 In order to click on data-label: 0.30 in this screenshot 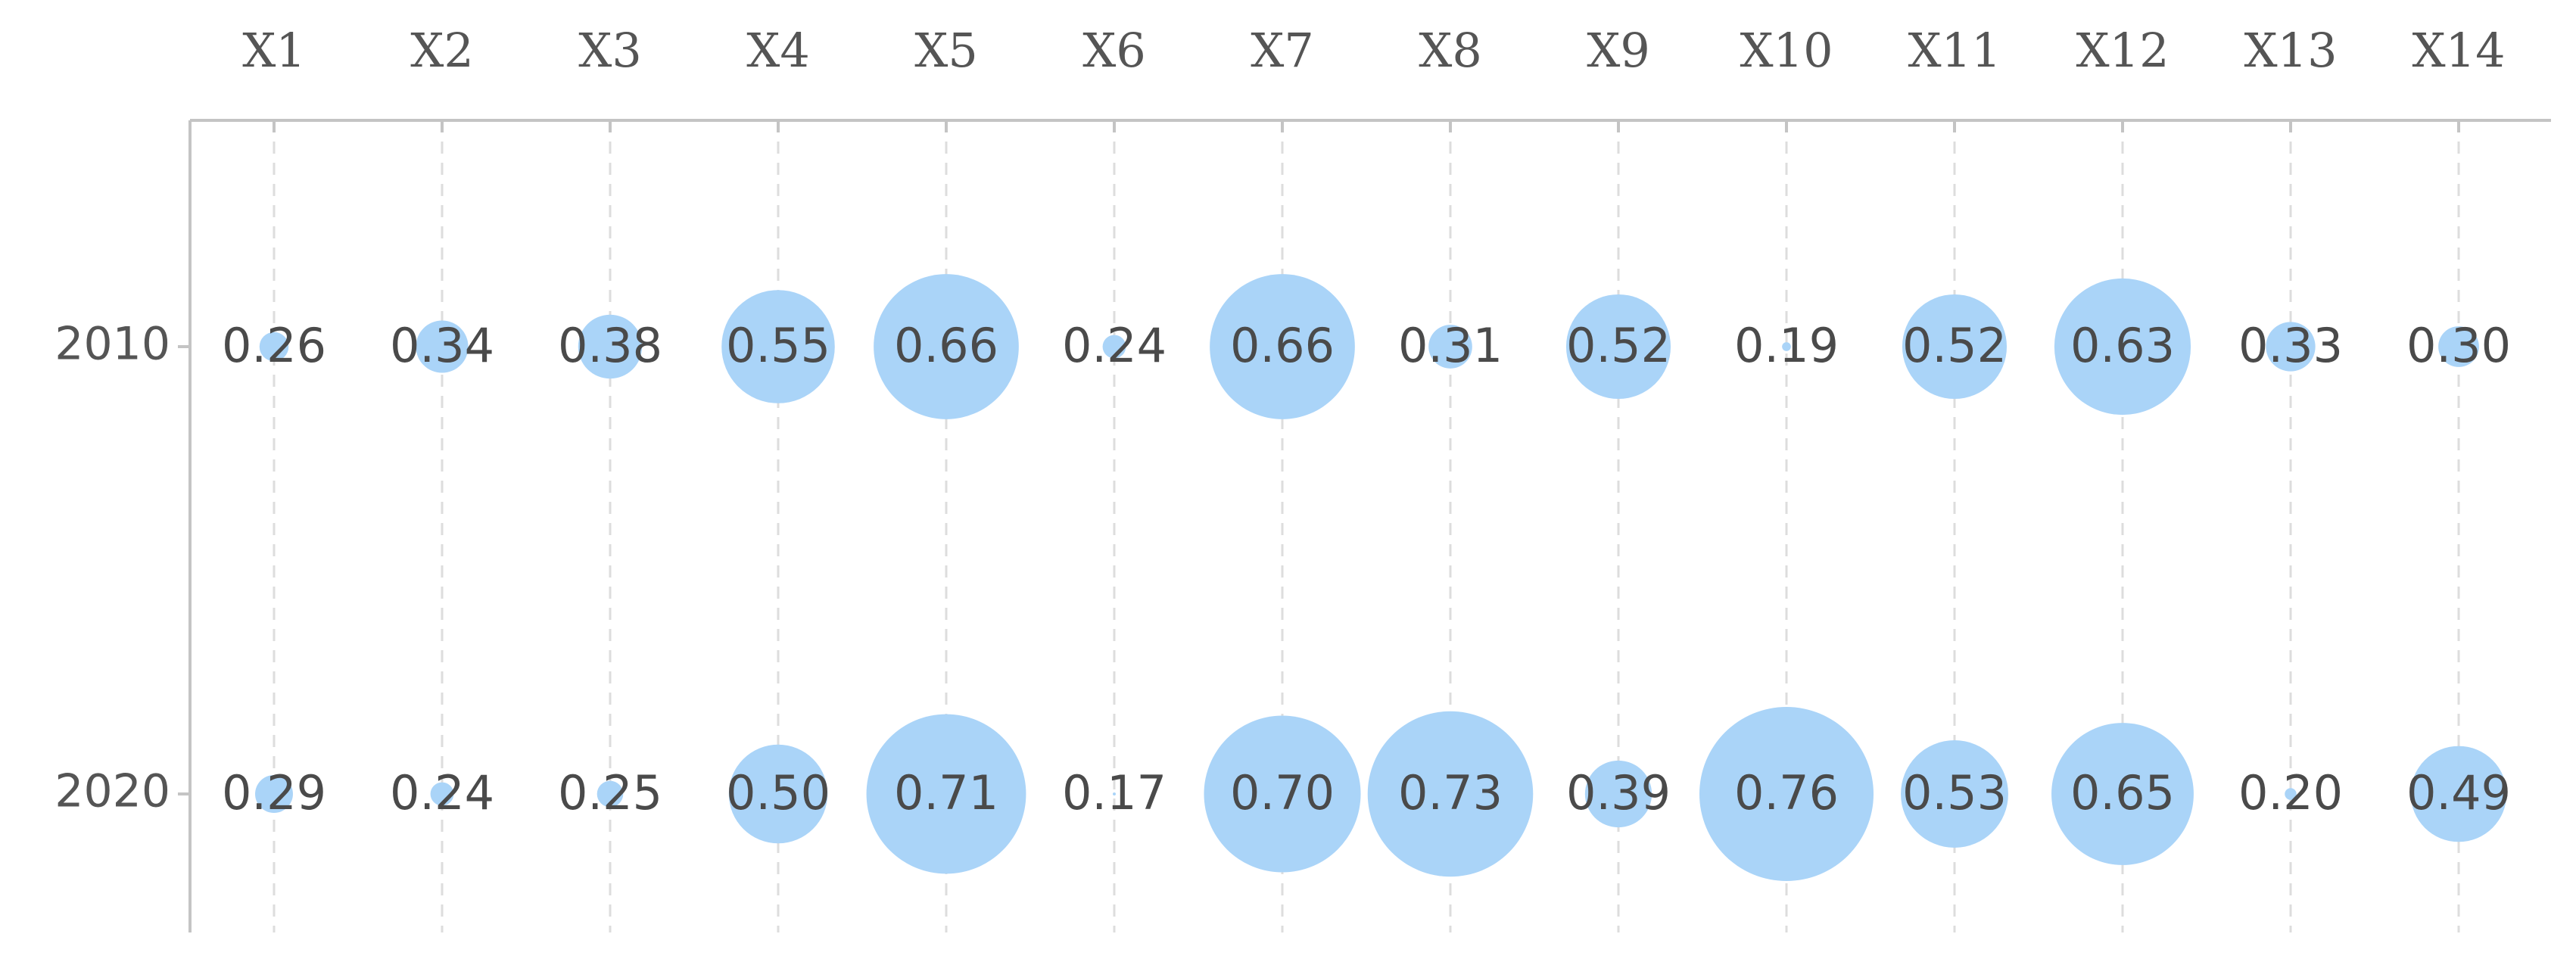, I will do `click(2458, 345)`.